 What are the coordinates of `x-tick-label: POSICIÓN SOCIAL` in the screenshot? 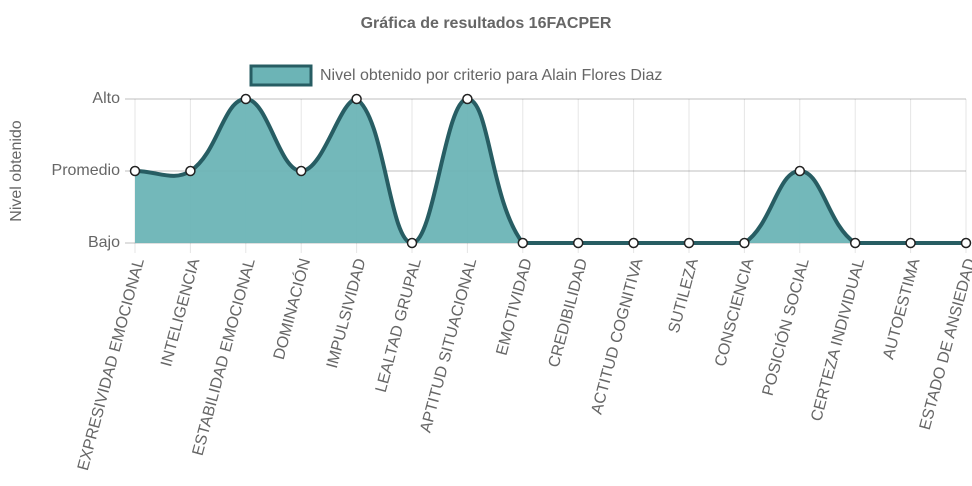 It's located at (785, 327).